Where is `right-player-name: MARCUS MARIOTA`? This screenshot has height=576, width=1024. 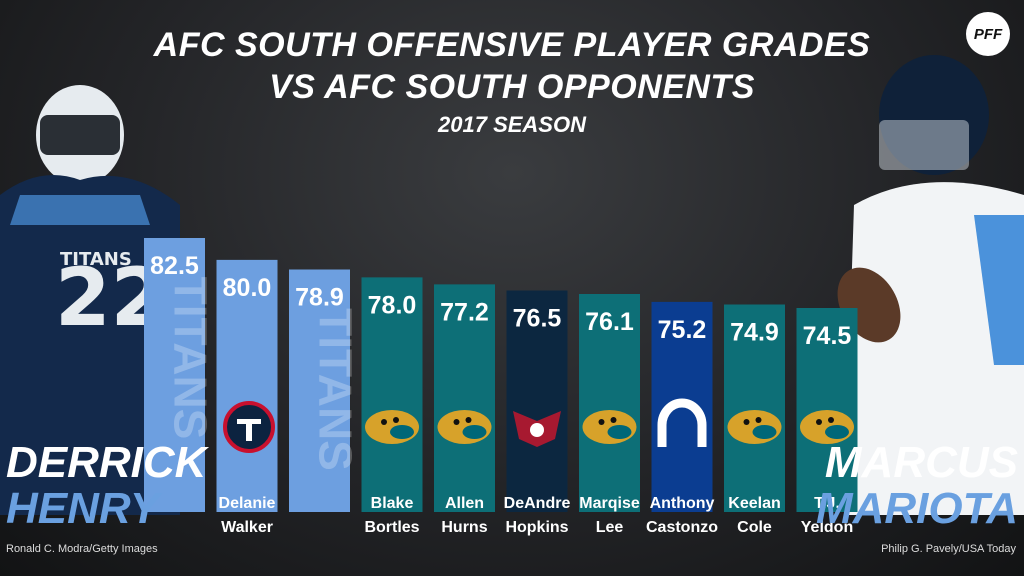 right-player-name: MARCUS MARIOTA is located at coordinates (917, 486).